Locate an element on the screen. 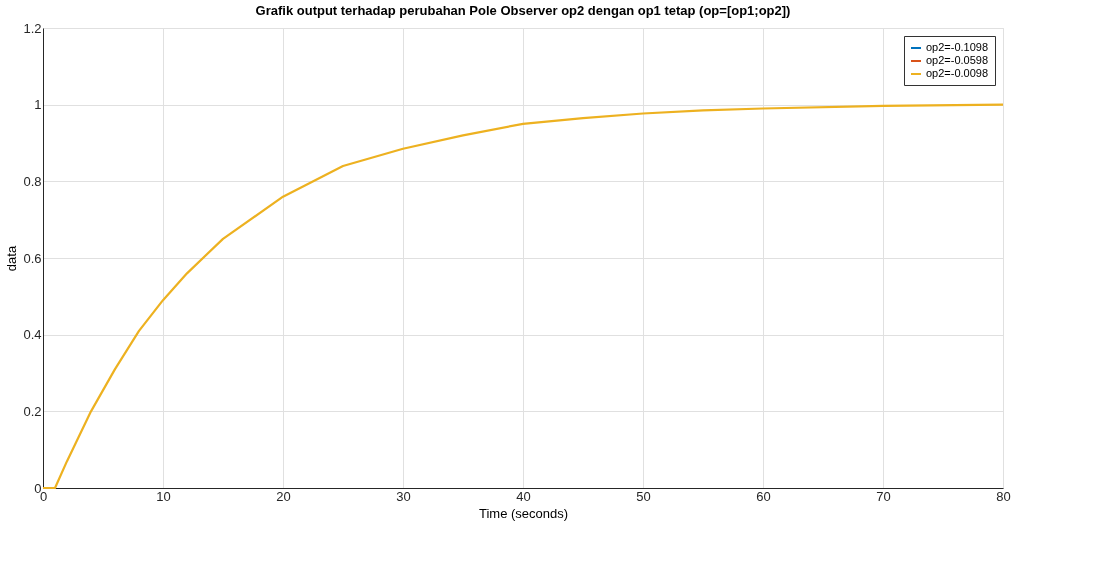 This screenshot has height=583, width=1103. x-tick-label: 40 is located at coordinates (523, 496).